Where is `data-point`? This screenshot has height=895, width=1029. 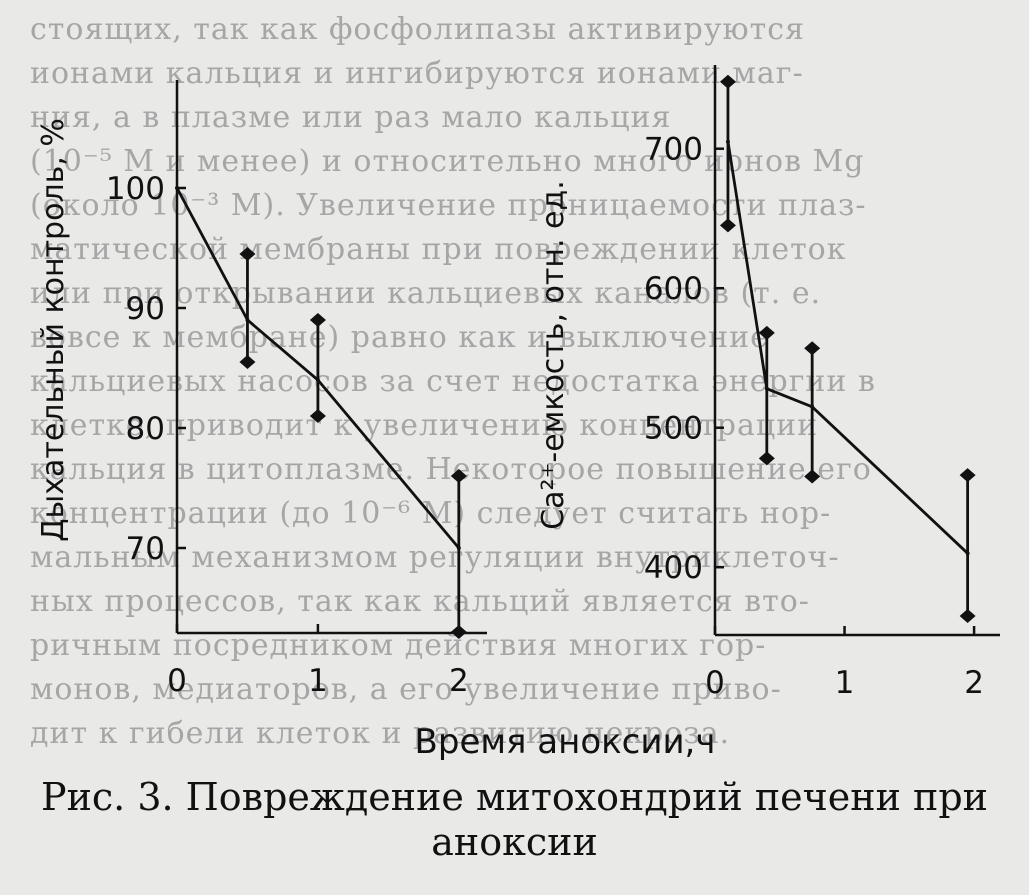
data-point is located at coordinates (177, 188).